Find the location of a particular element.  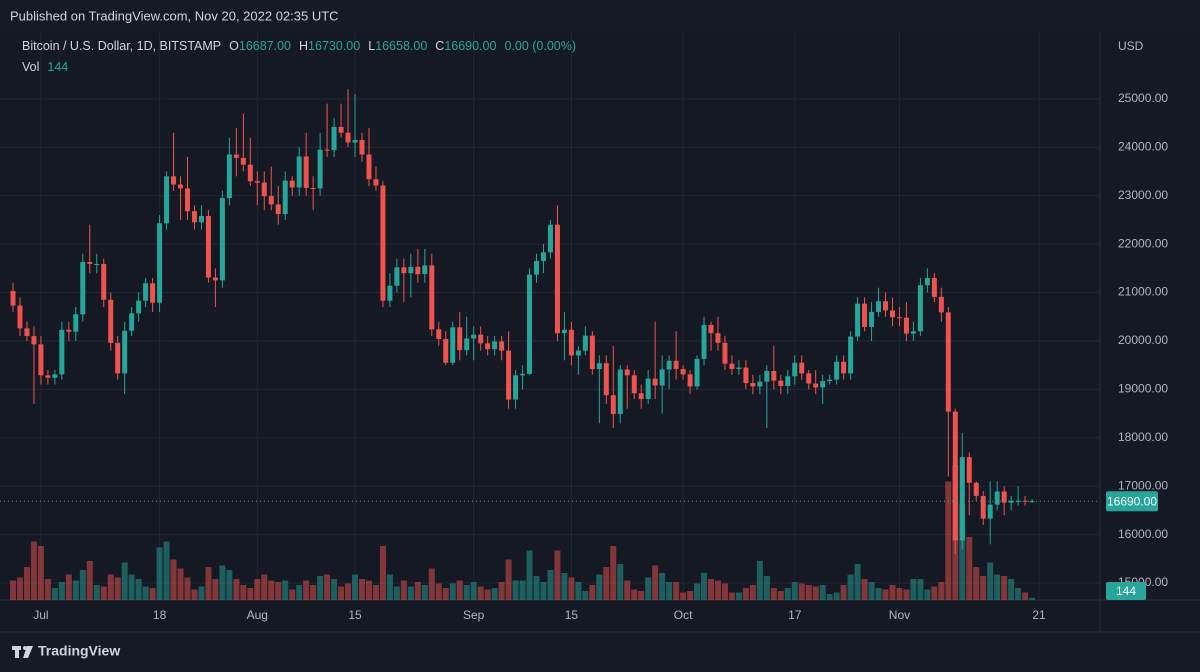

y-tick-label: 22000.00 is located at coordinates (1143, 243).